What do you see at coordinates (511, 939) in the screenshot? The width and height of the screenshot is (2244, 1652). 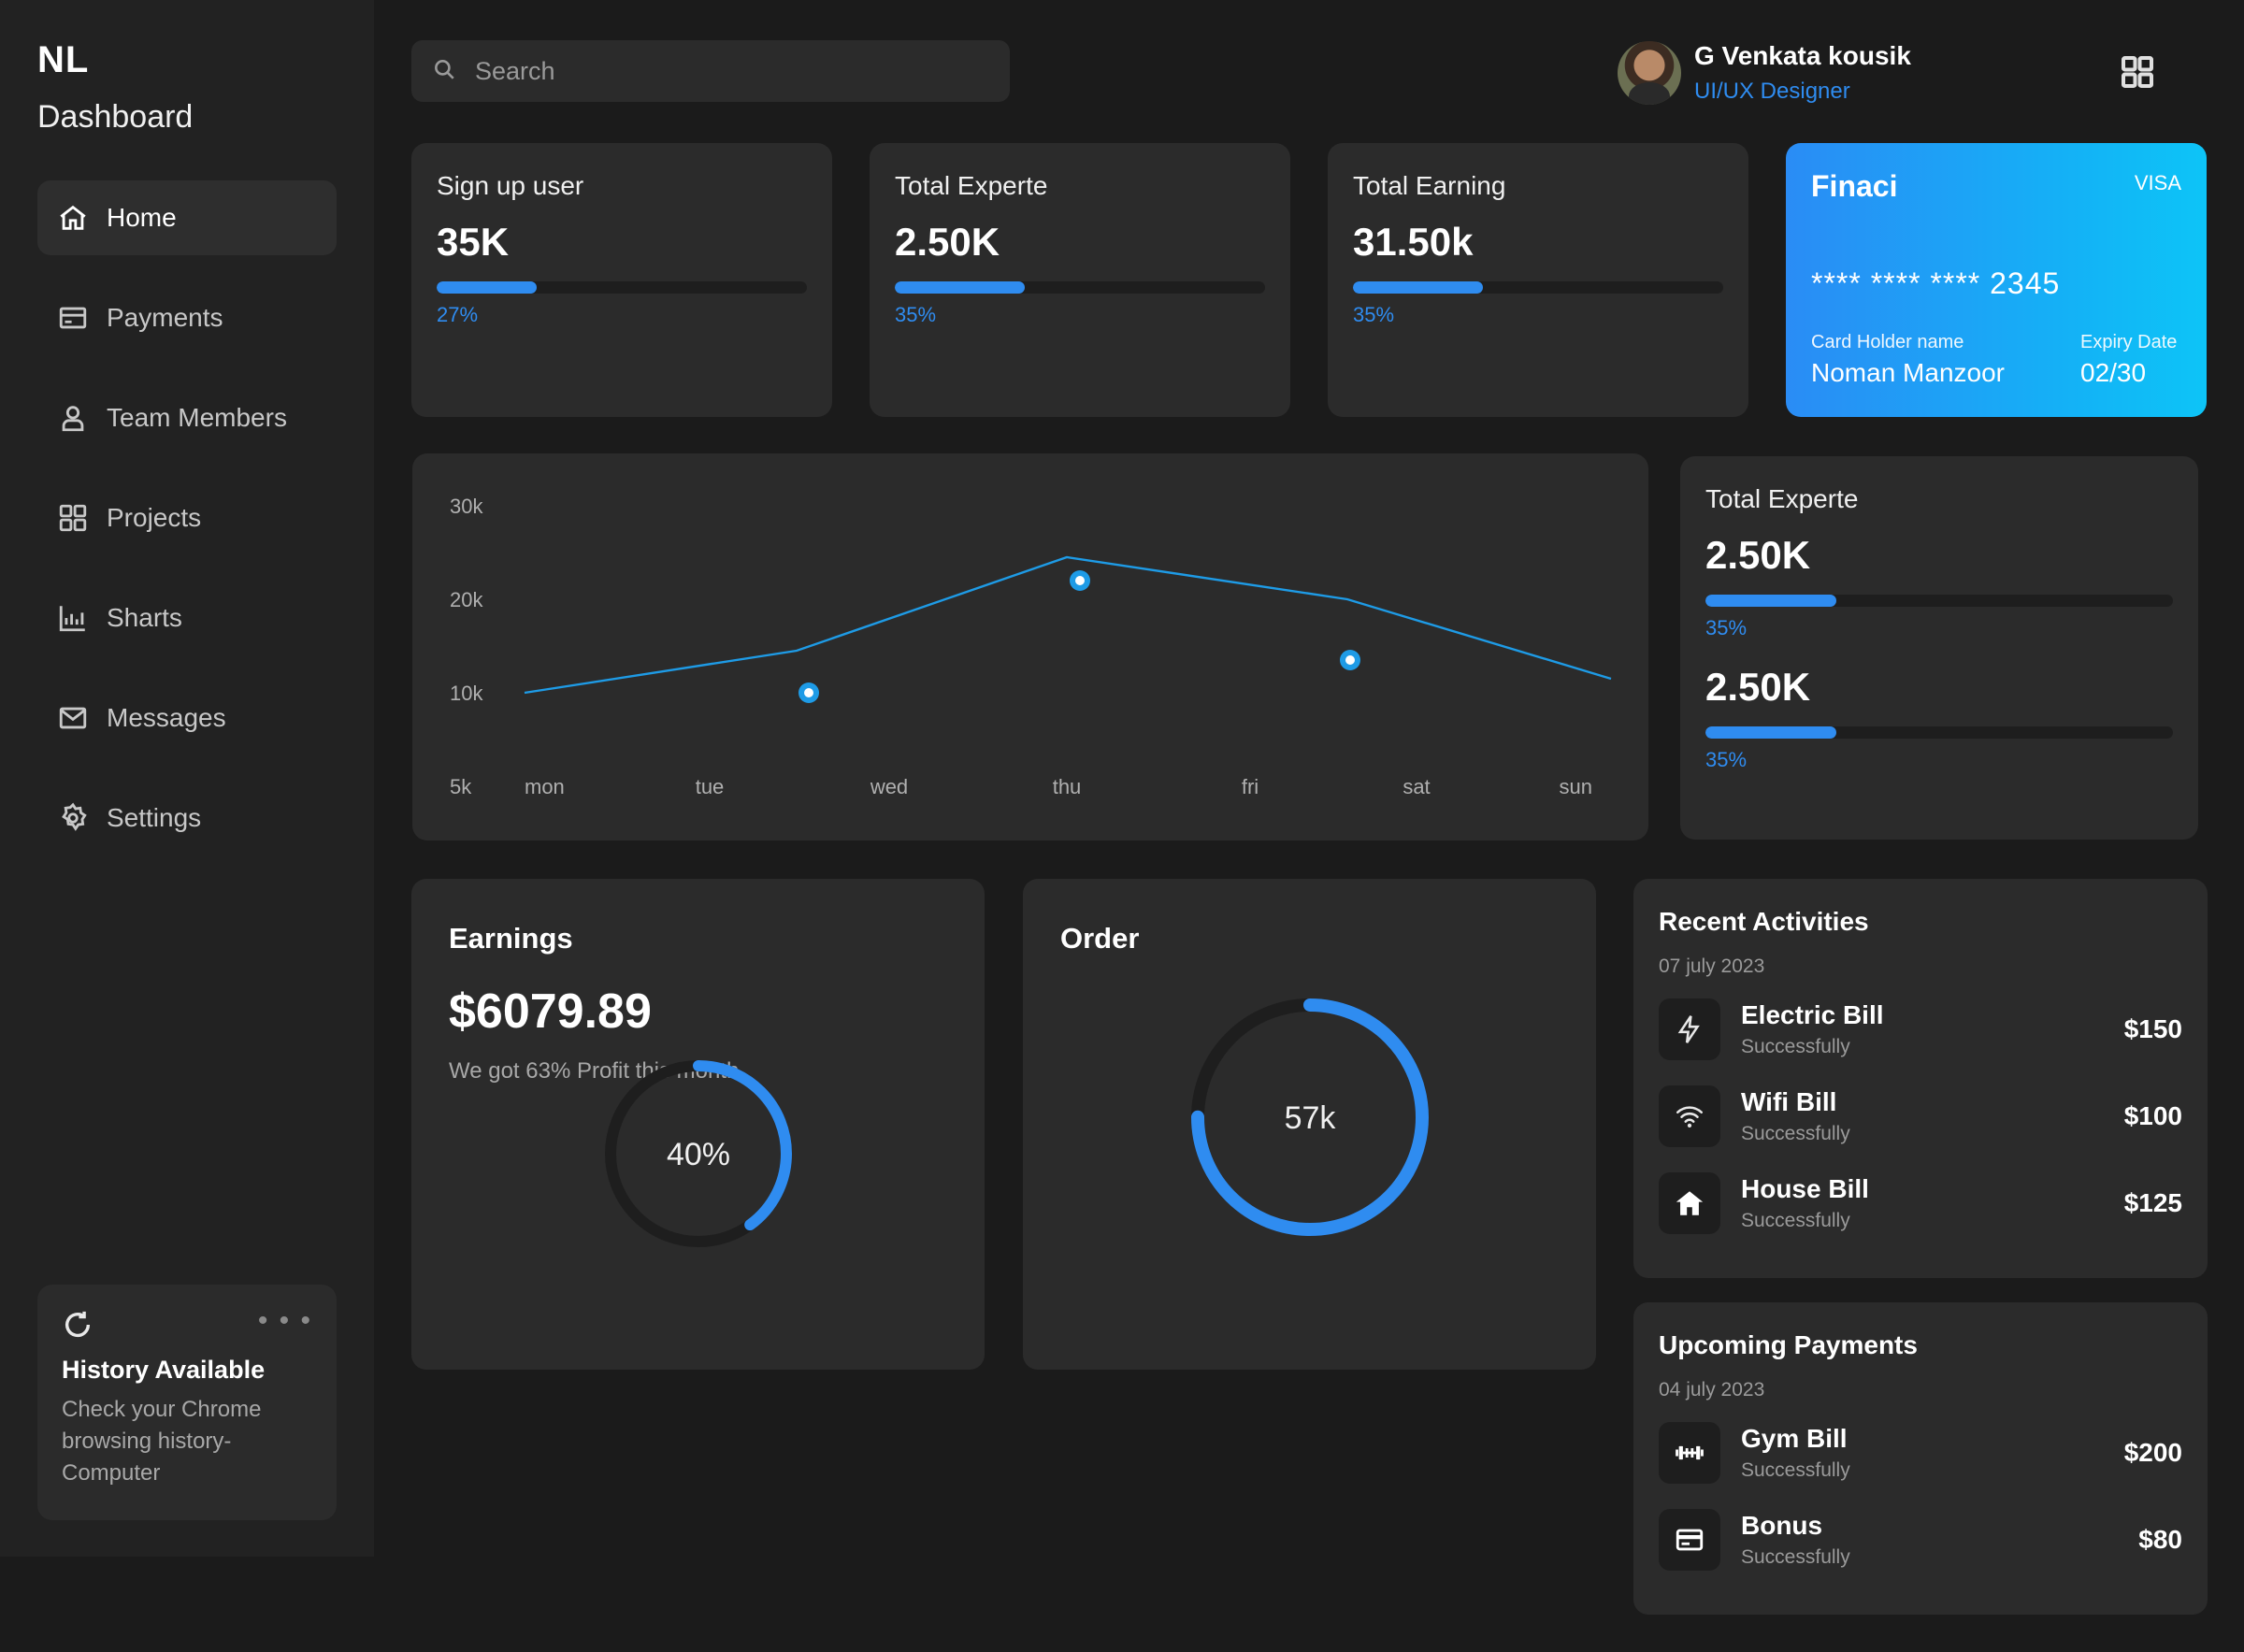 I see `earnings-title: Earnings` at bounding box center [511, 939].